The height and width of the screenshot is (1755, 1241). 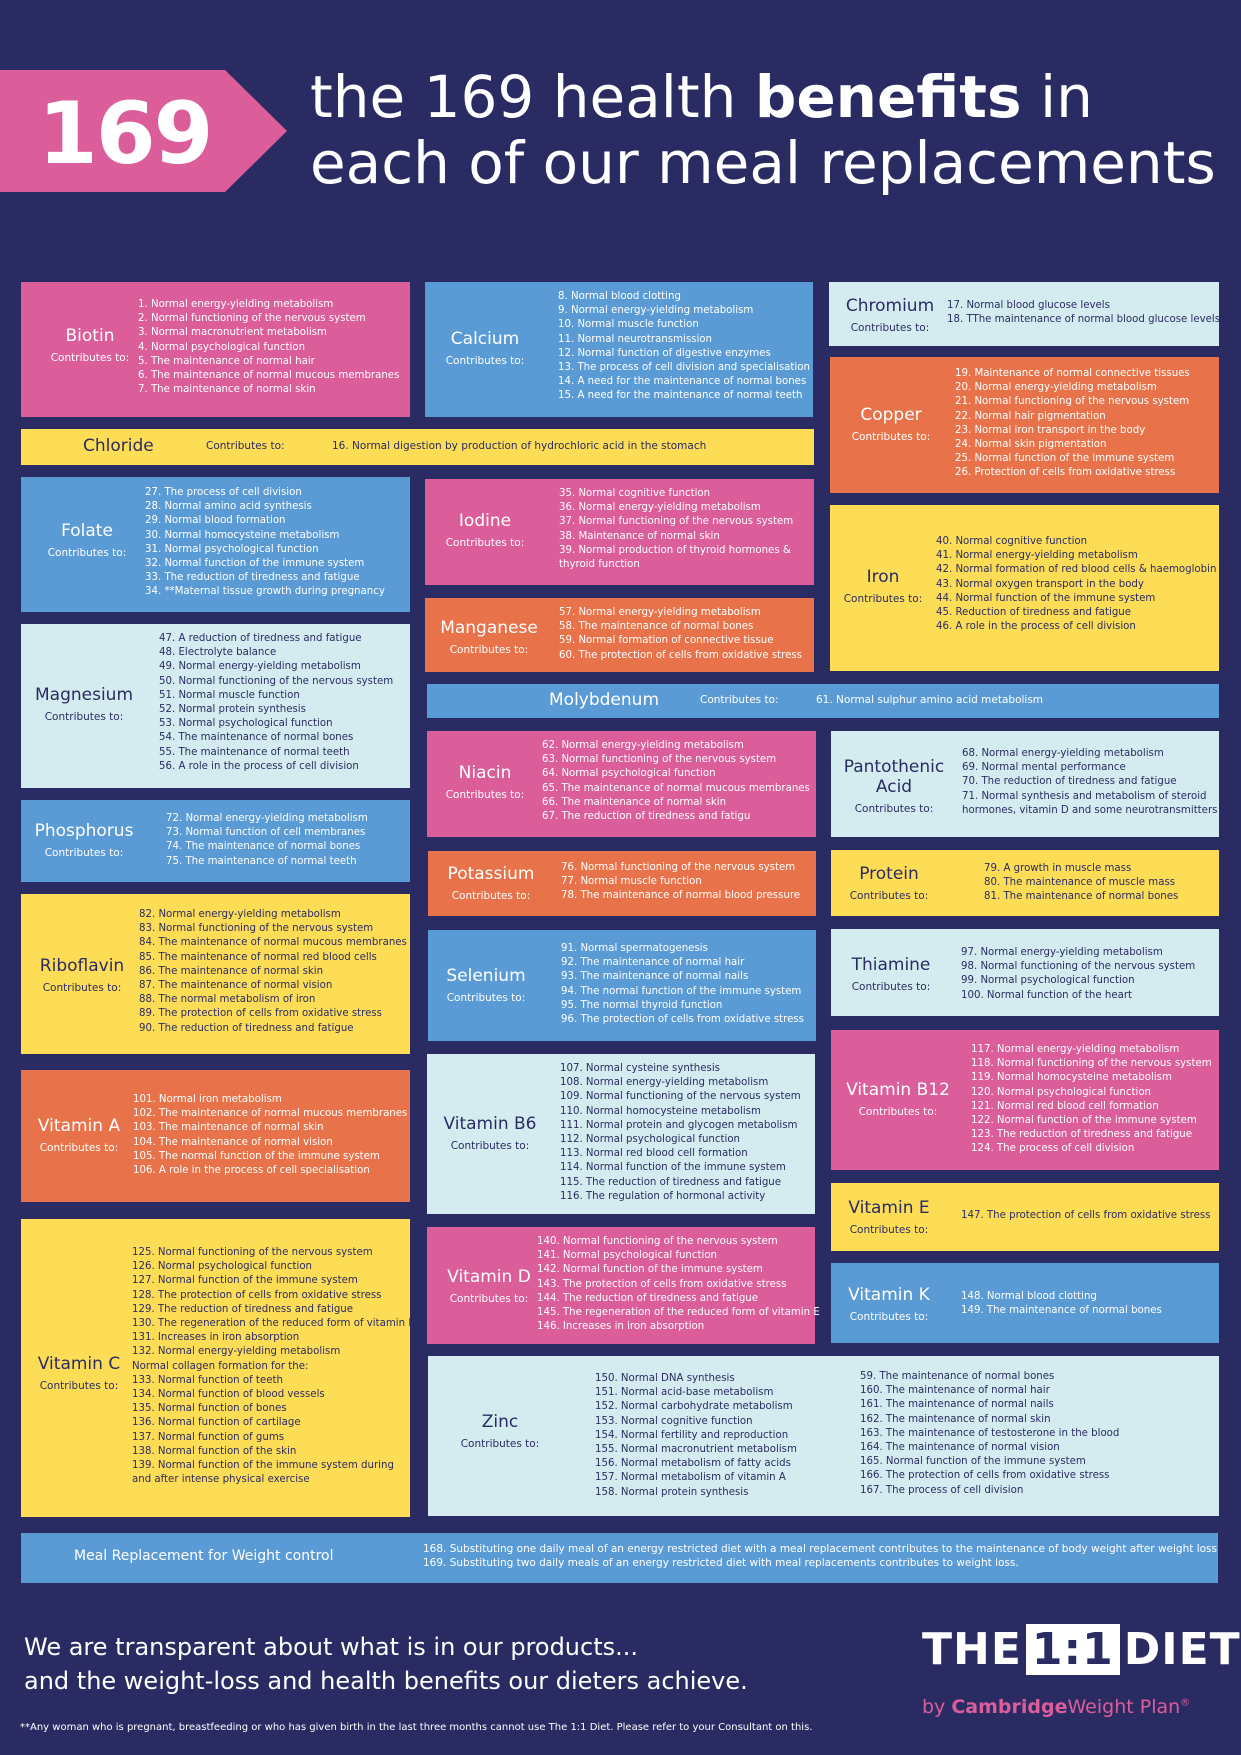 What do you see at coordinates (1050, 430) in the screenshot?
I see `benefit-item: 23. Normal iron transport in the body` at bounding box center [1050, 430].